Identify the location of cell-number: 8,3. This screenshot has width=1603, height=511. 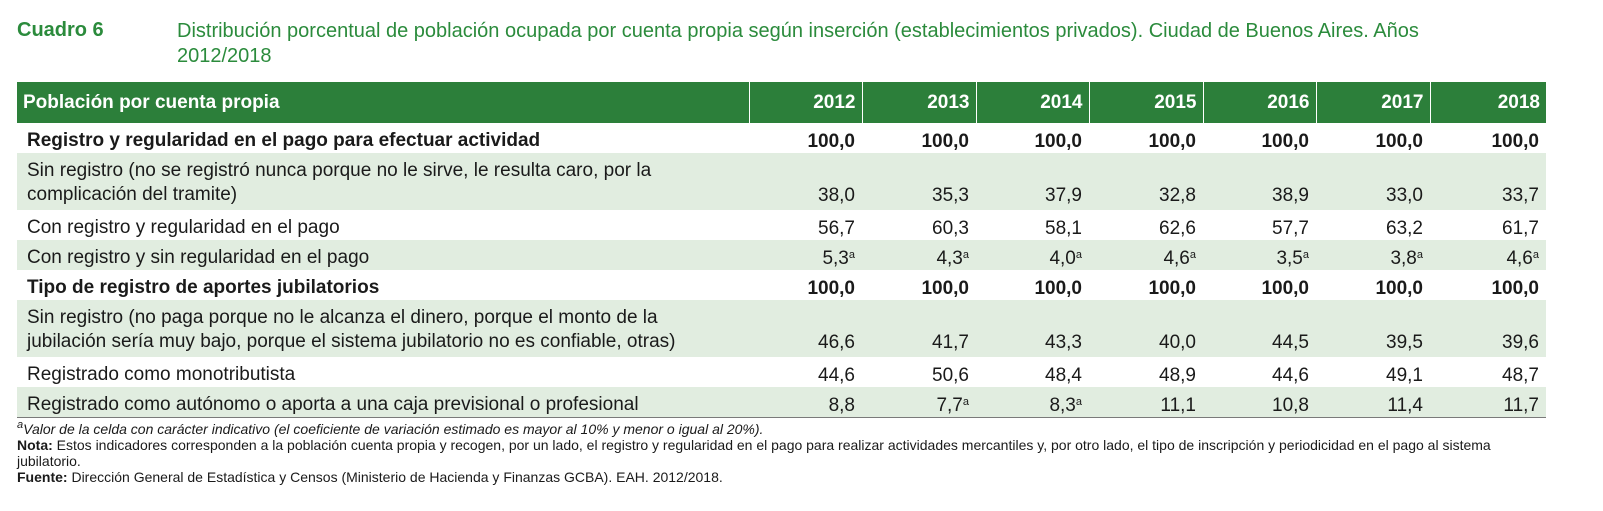
(1062, 405).